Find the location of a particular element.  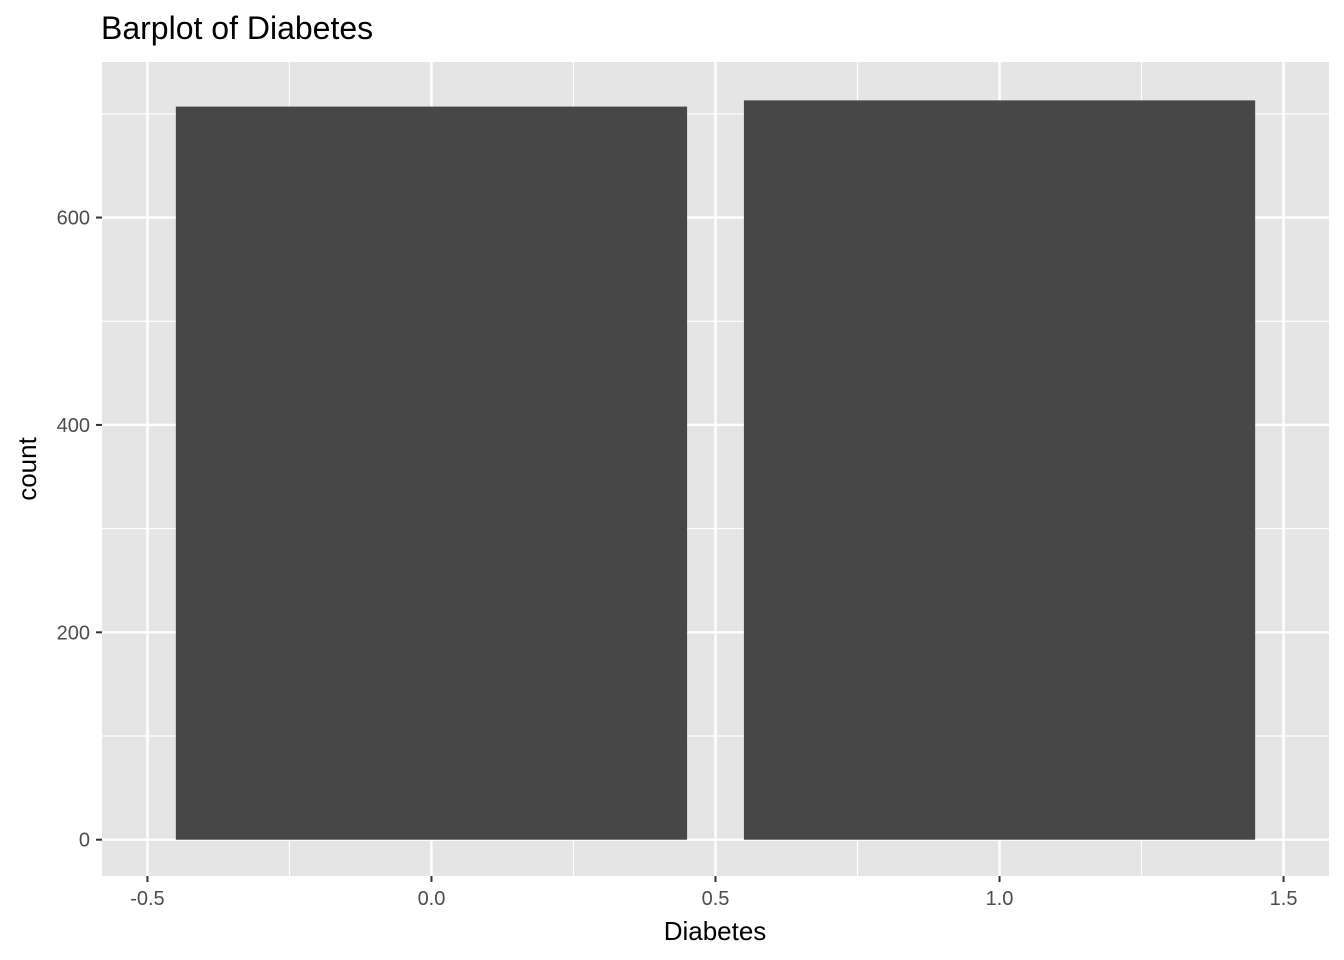

x-axis: -0.5 0.0 0.5 1.0 1.5 is located at coordinates (713, 893).